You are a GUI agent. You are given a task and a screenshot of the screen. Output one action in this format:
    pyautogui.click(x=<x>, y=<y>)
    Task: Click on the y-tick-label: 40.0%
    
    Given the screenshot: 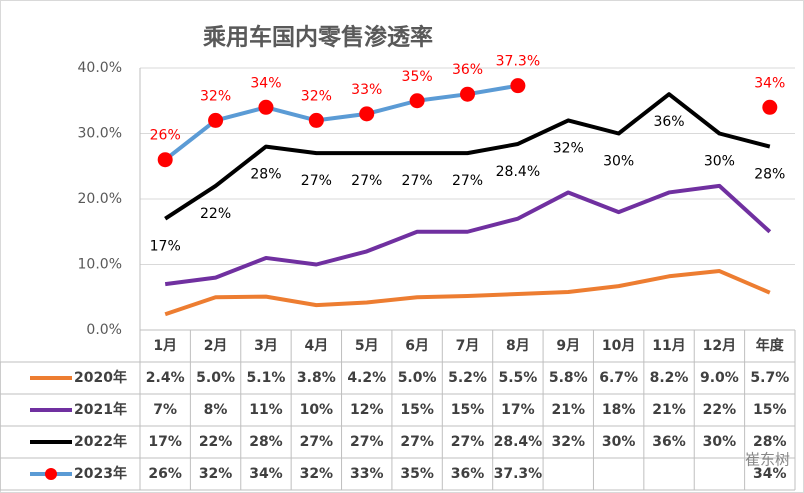 What is the action you would take?
    pyautogui.click(x=100, y=68)
    